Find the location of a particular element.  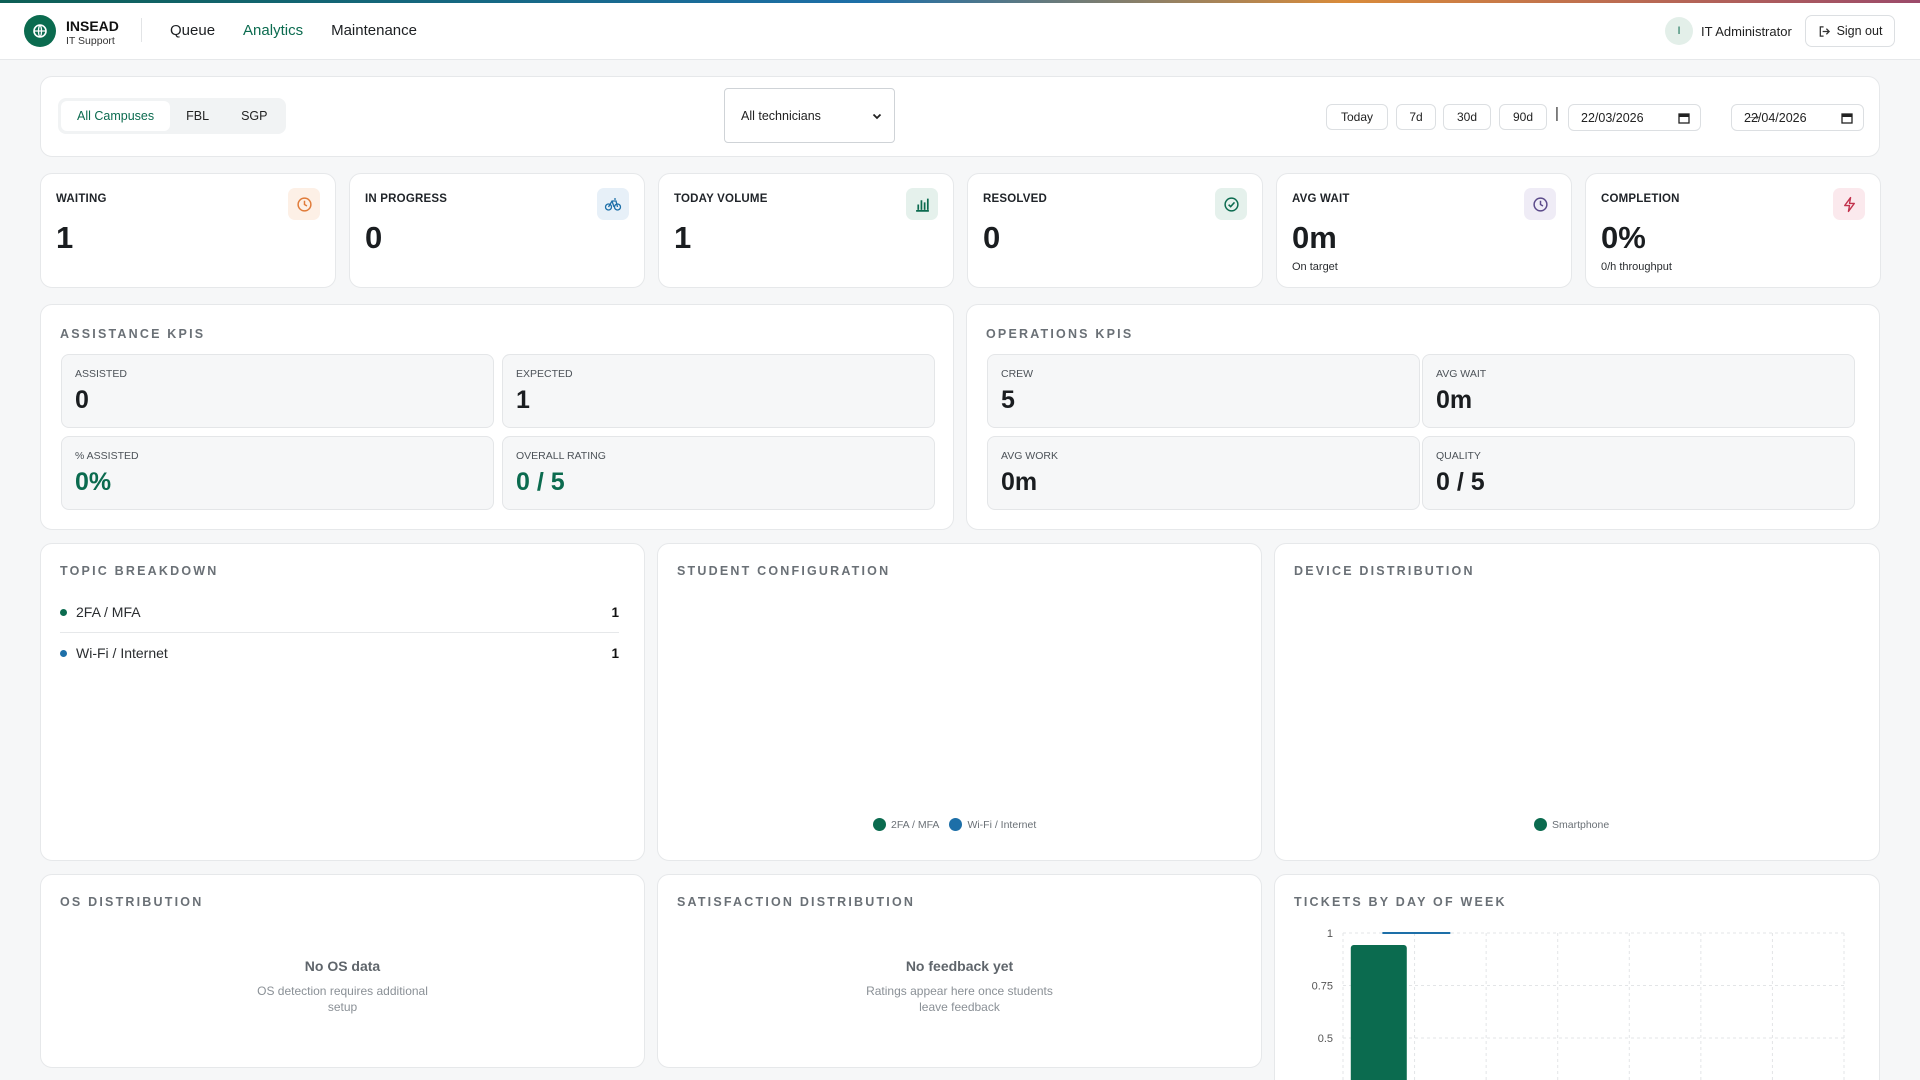

kpi-value: 1 is located at coordinates (523, 400).